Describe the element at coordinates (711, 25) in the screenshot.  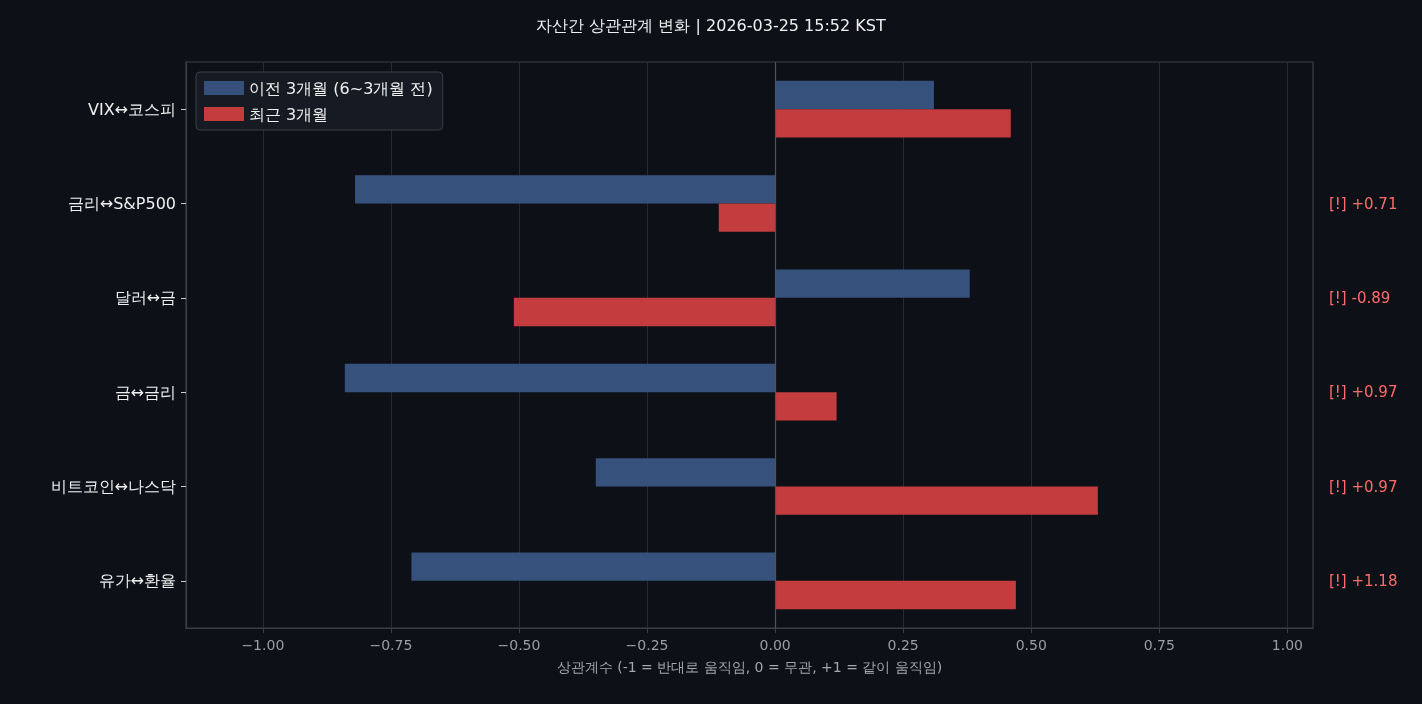
I see `chart-title: 자산간 상관관계 변화 | 2026-03-25 15:52 KST` at that location.